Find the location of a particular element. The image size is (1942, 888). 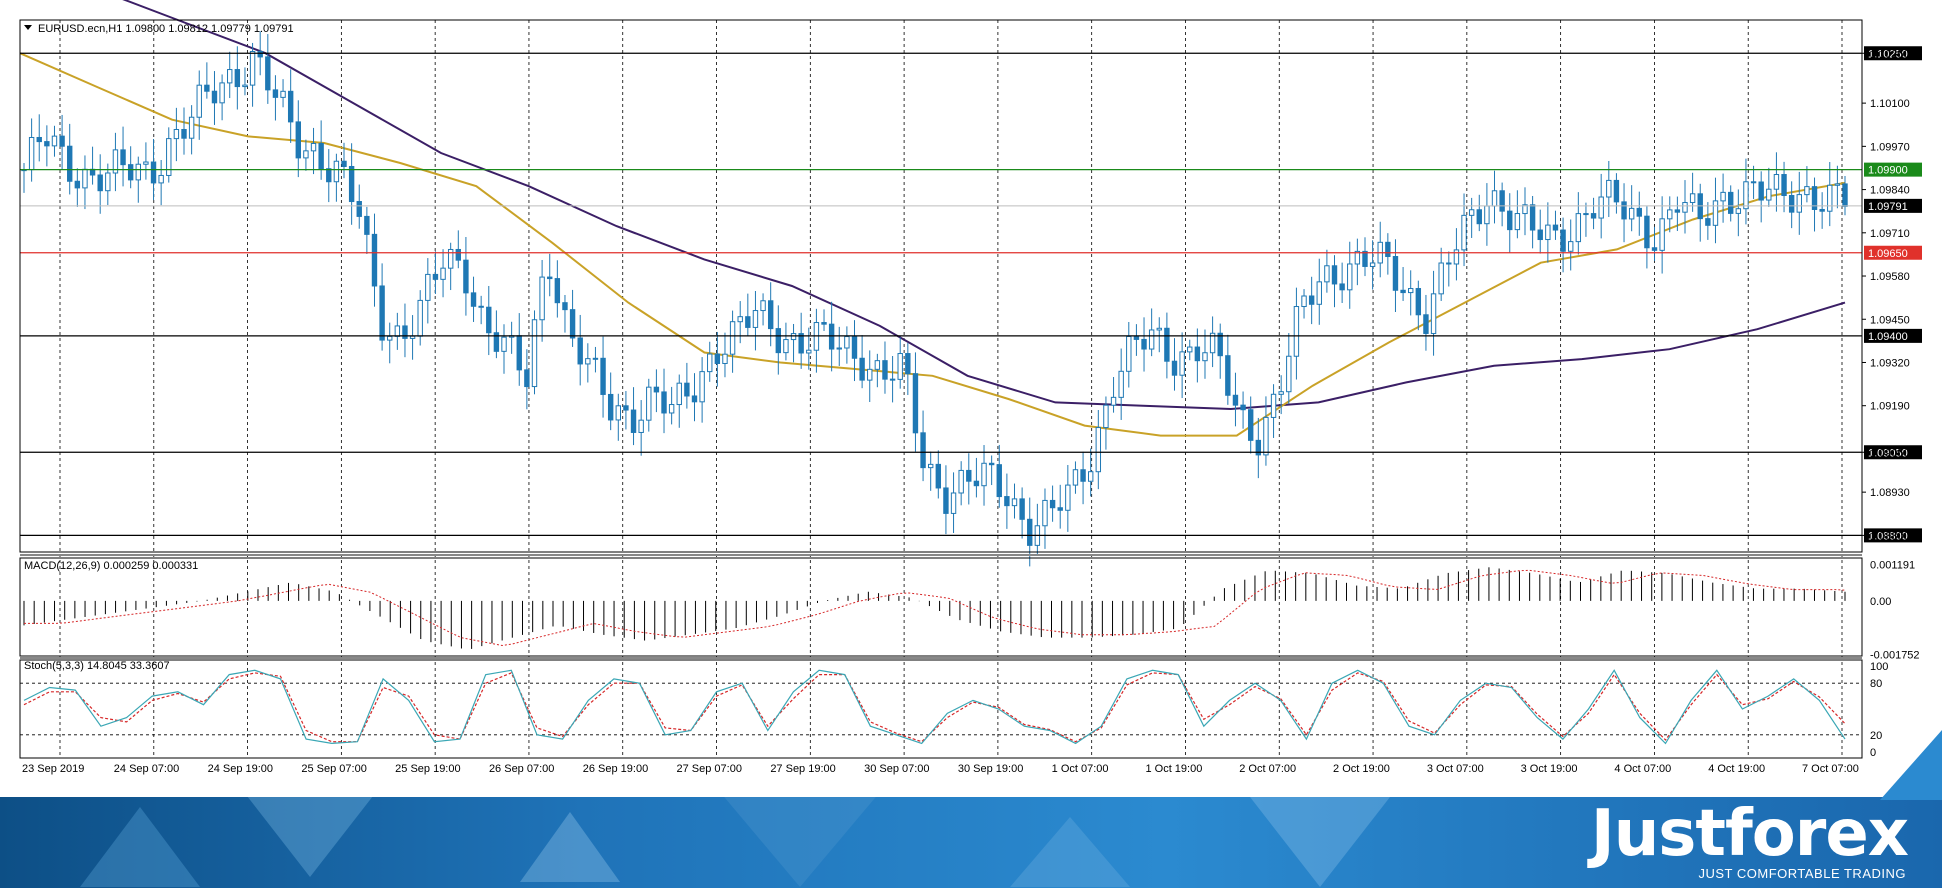

macd-y-tick-label: 0.001191 is located at coordinates (1892, 565).